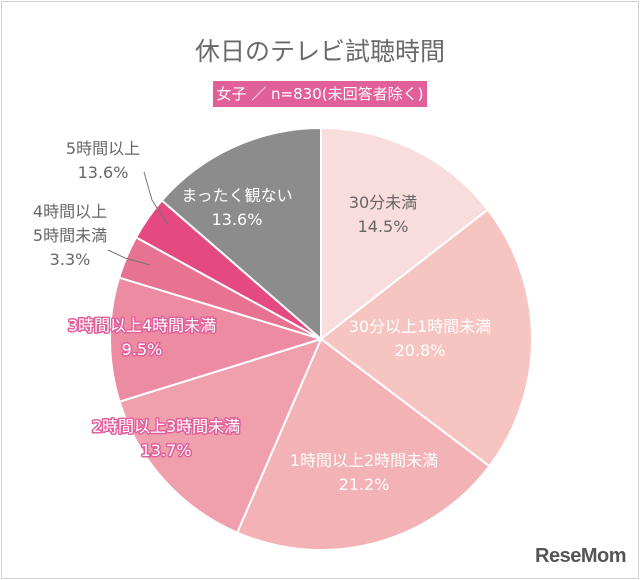  Describe the element at coordinates (420, 350) in the screenshot. I see `data-label: 20.8%` at that location.